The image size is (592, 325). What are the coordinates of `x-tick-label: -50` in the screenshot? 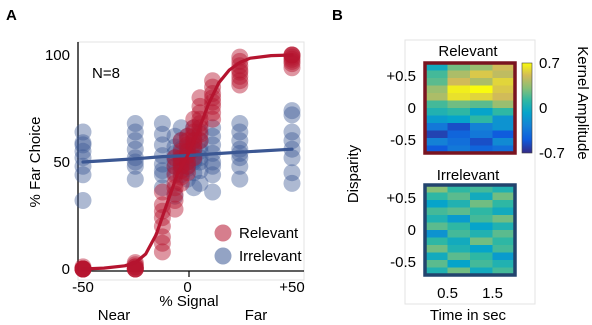 It's located at (83, 287).